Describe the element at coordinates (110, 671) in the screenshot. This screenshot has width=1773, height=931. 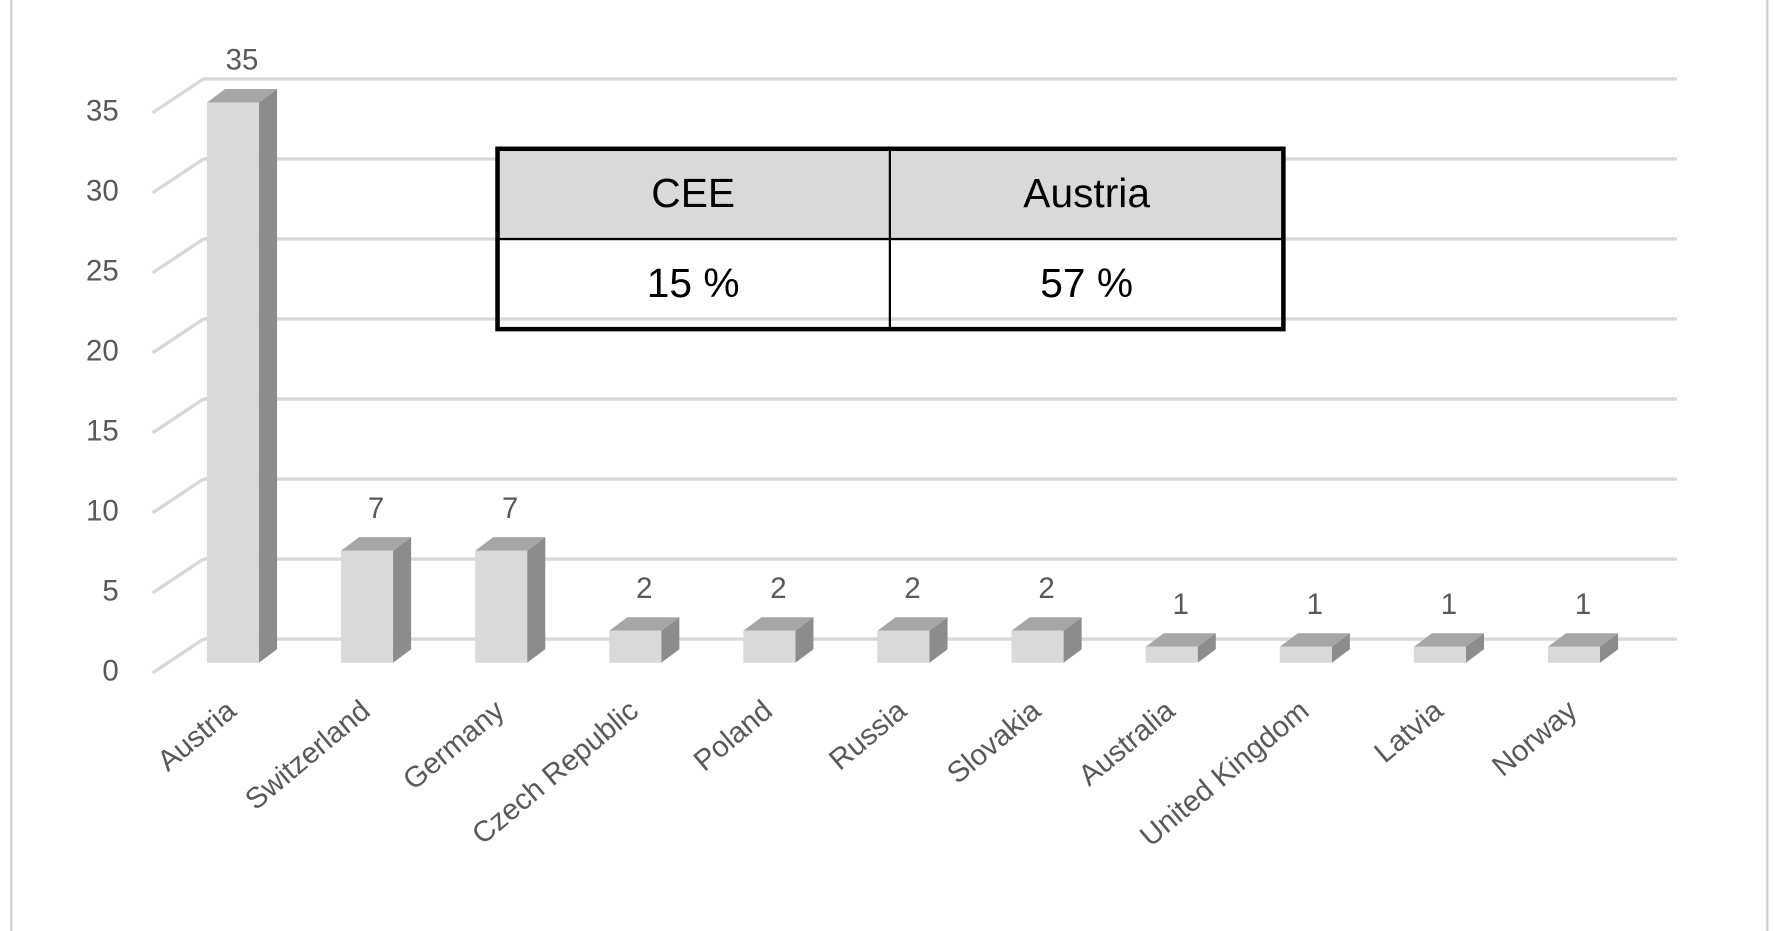
I see `y-tick-label: 0` at that location.